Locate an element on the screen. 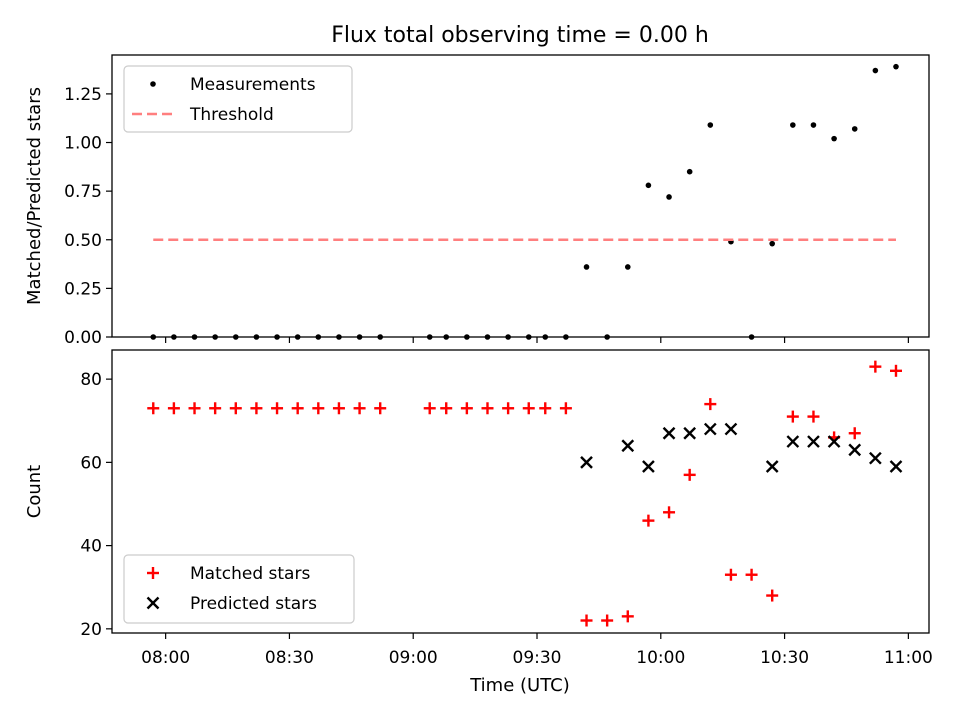 The width and height of the screenshot is (960, 720). x-tick-label: 09:00 is located at coordinates (413, 658).